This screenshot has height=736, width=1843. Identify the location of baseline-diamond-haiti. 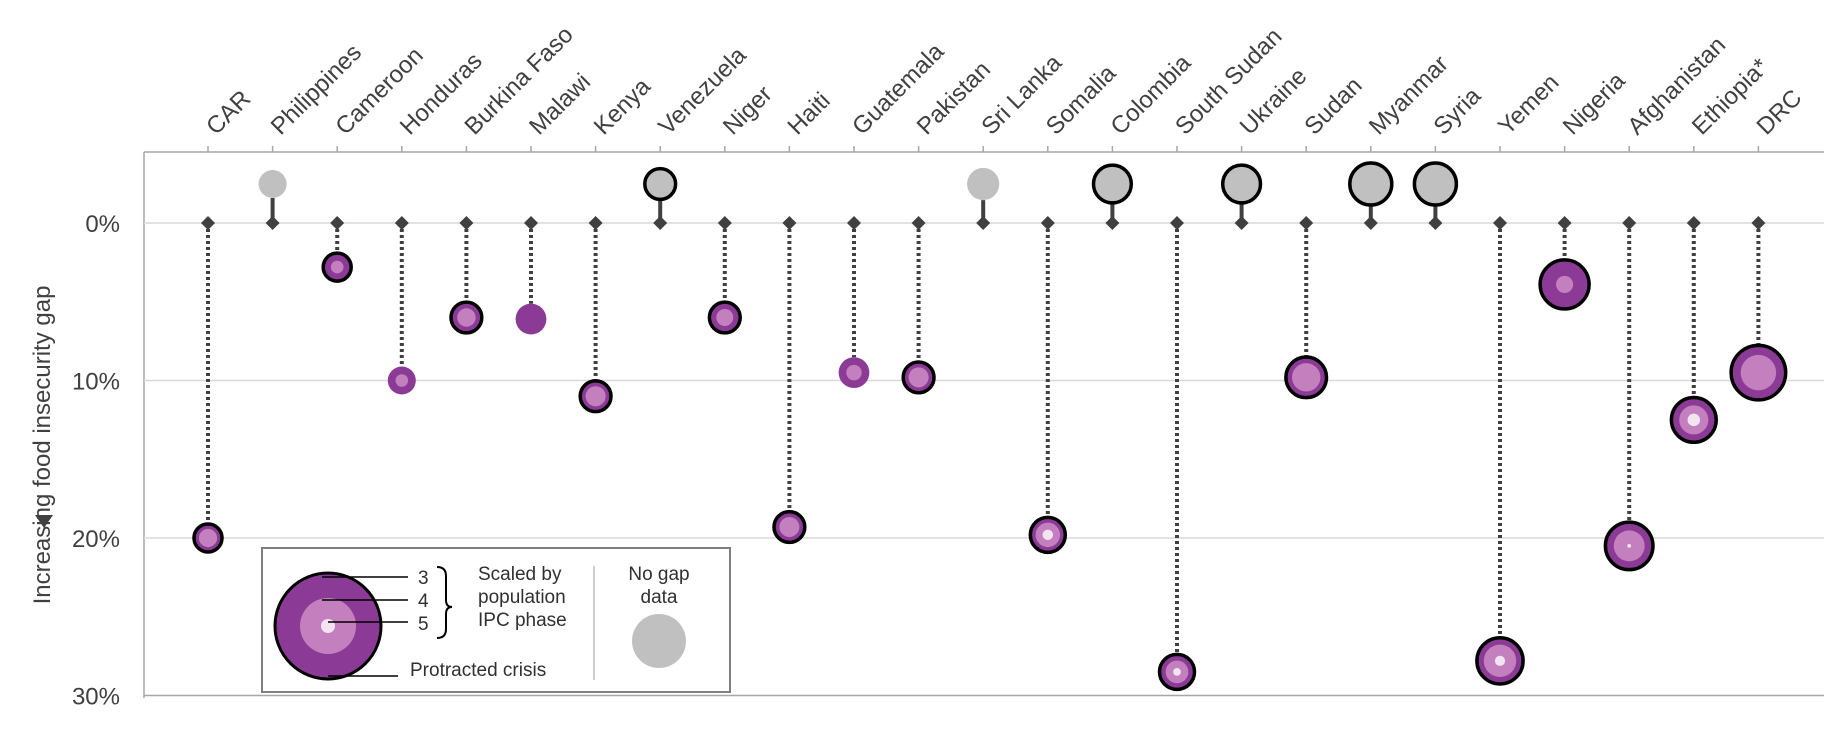
(789, 223).